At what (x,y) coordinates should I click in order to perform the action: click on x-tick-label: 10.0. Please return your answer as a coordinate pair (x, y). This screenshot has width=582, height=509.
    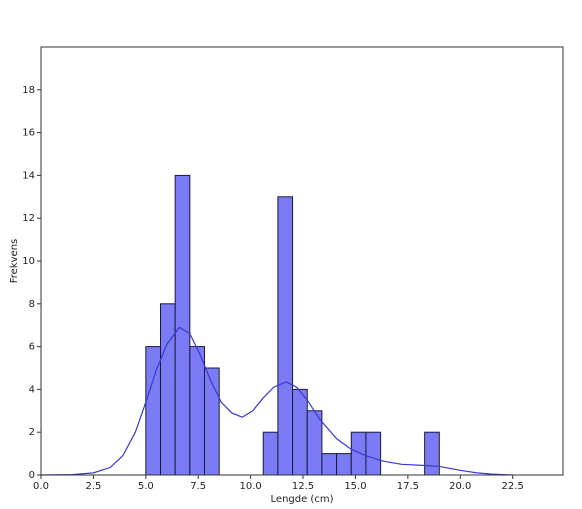
    Looking at the image, I should click on (251, 486).